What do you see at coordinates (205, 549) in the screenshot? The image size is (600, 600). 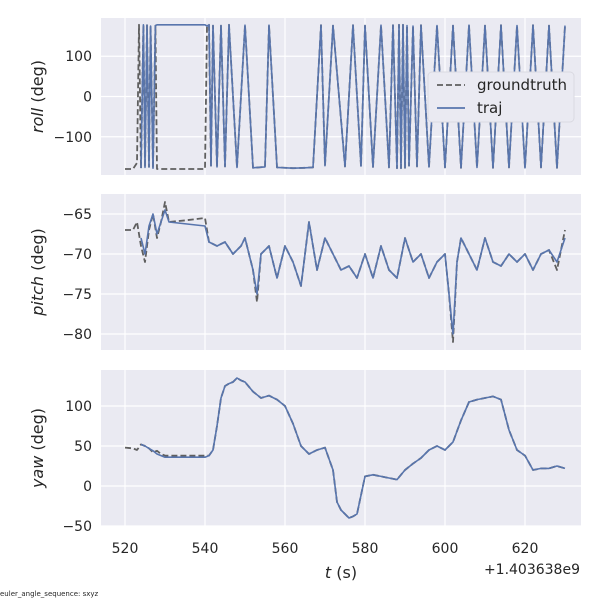 I see `x-tick-label: 540` at bounding box center [205, 549].